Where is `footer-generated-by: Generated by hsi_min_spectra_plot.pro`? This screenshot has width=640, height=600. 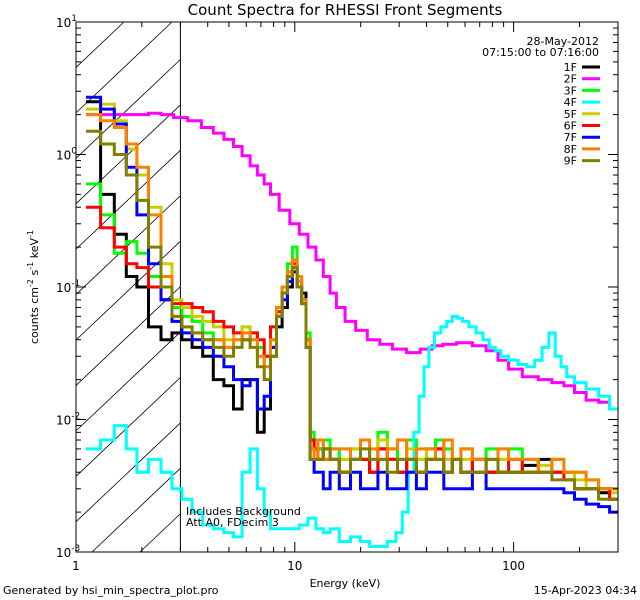
footer-generated-by: Generated by hsi_min_spectra_plot.pro is located at coordinates (111, 590).